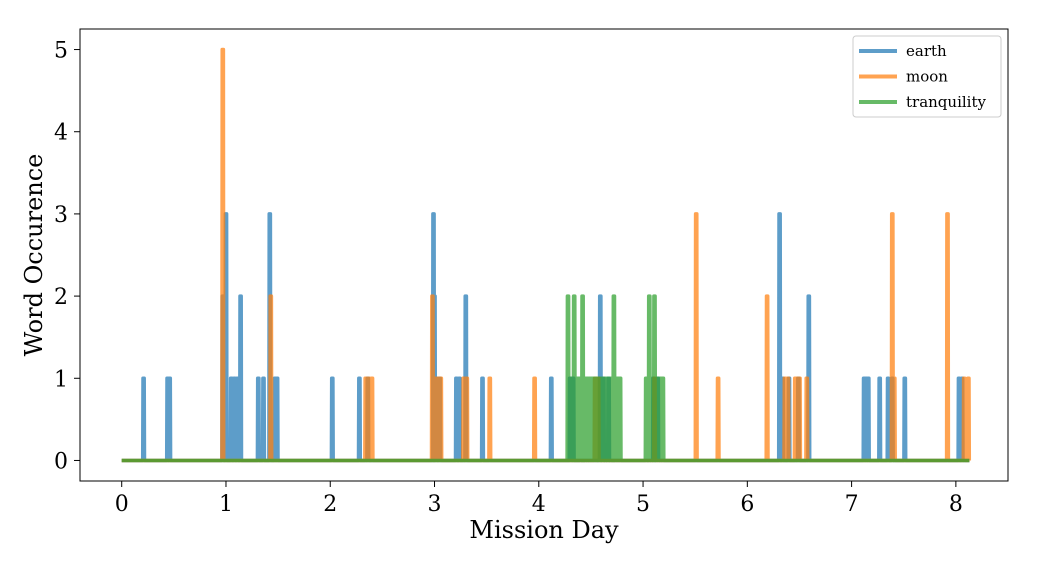 Image resolution: width=1037 pixels, height=567 pixels. Describe the element at coordinates (61, 51) in the screenshot. I see `y-tick-label: 5` at that location.